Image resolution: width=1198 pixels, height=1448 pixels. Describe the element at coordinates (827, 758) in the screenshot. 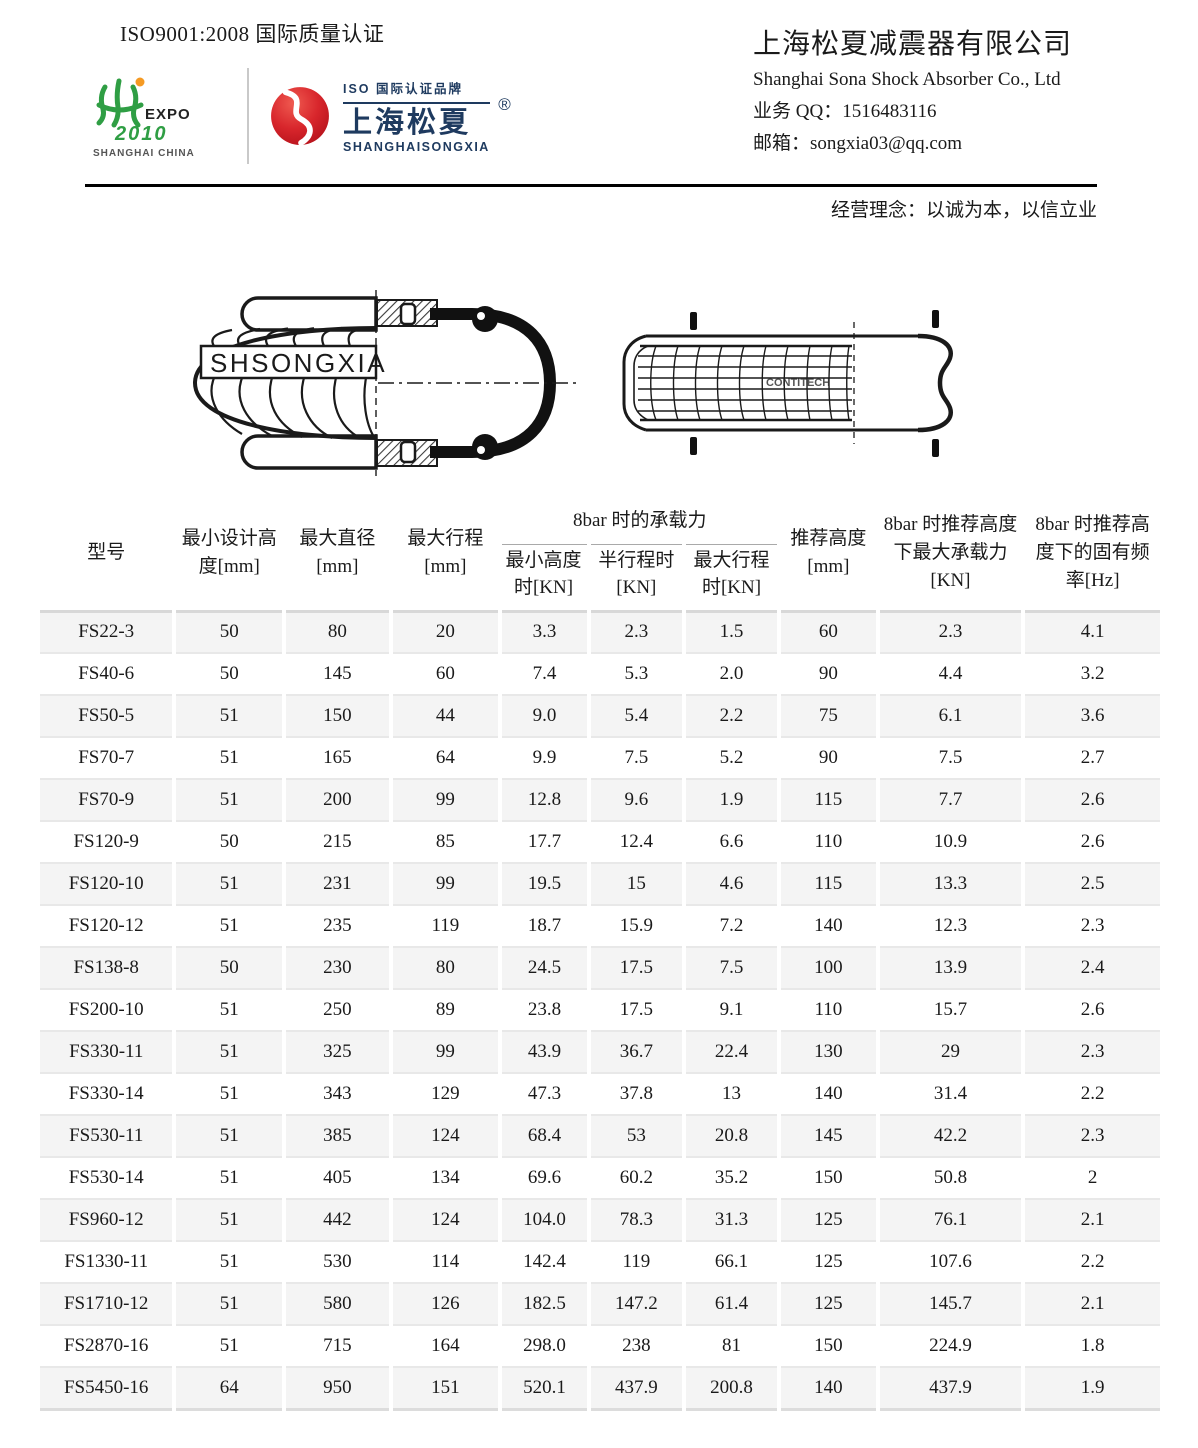

I see `value-cell: 90` at that location.